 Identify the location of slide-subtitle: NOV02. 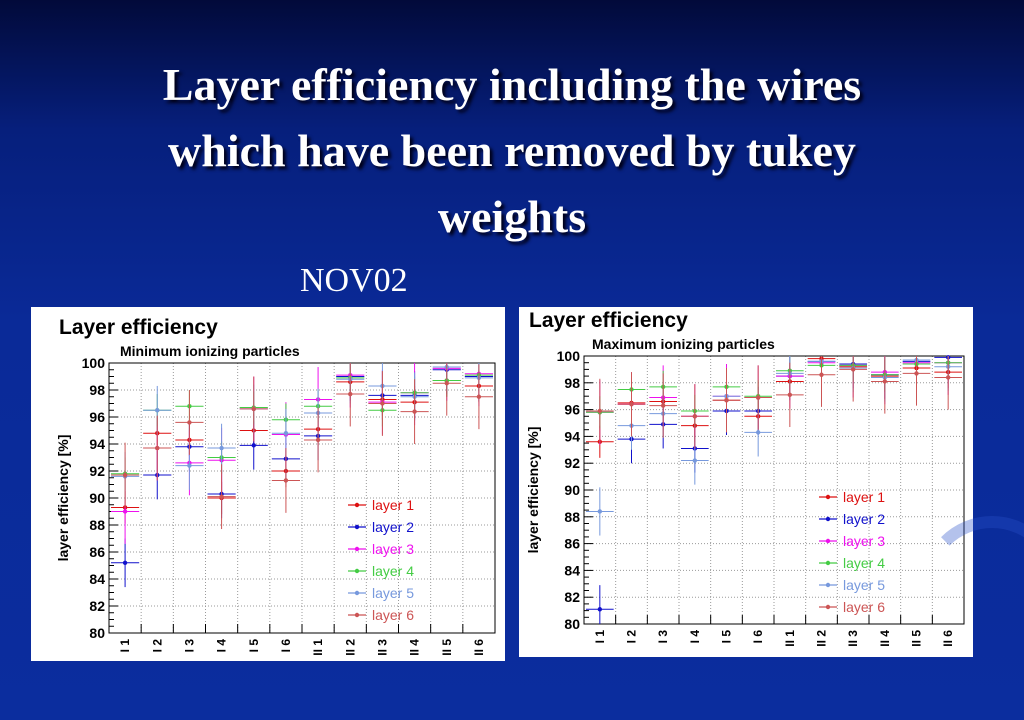
(354, 280).